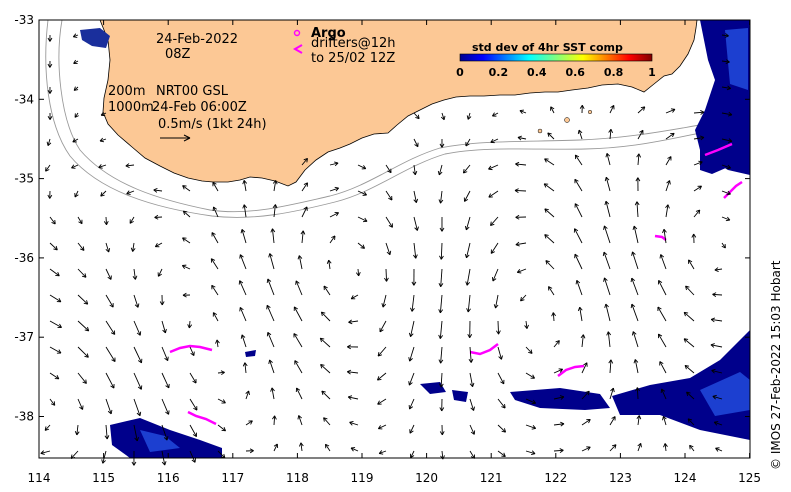 The image size is (791, 492). I want to click on colorbar-tick-label: 0, so click(460, 72).